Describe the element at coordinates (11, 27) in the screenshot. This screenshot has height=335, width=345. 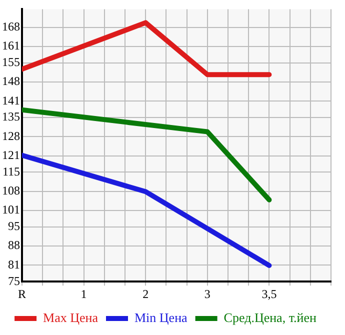
I see `y-tick-label: 168` at that location.